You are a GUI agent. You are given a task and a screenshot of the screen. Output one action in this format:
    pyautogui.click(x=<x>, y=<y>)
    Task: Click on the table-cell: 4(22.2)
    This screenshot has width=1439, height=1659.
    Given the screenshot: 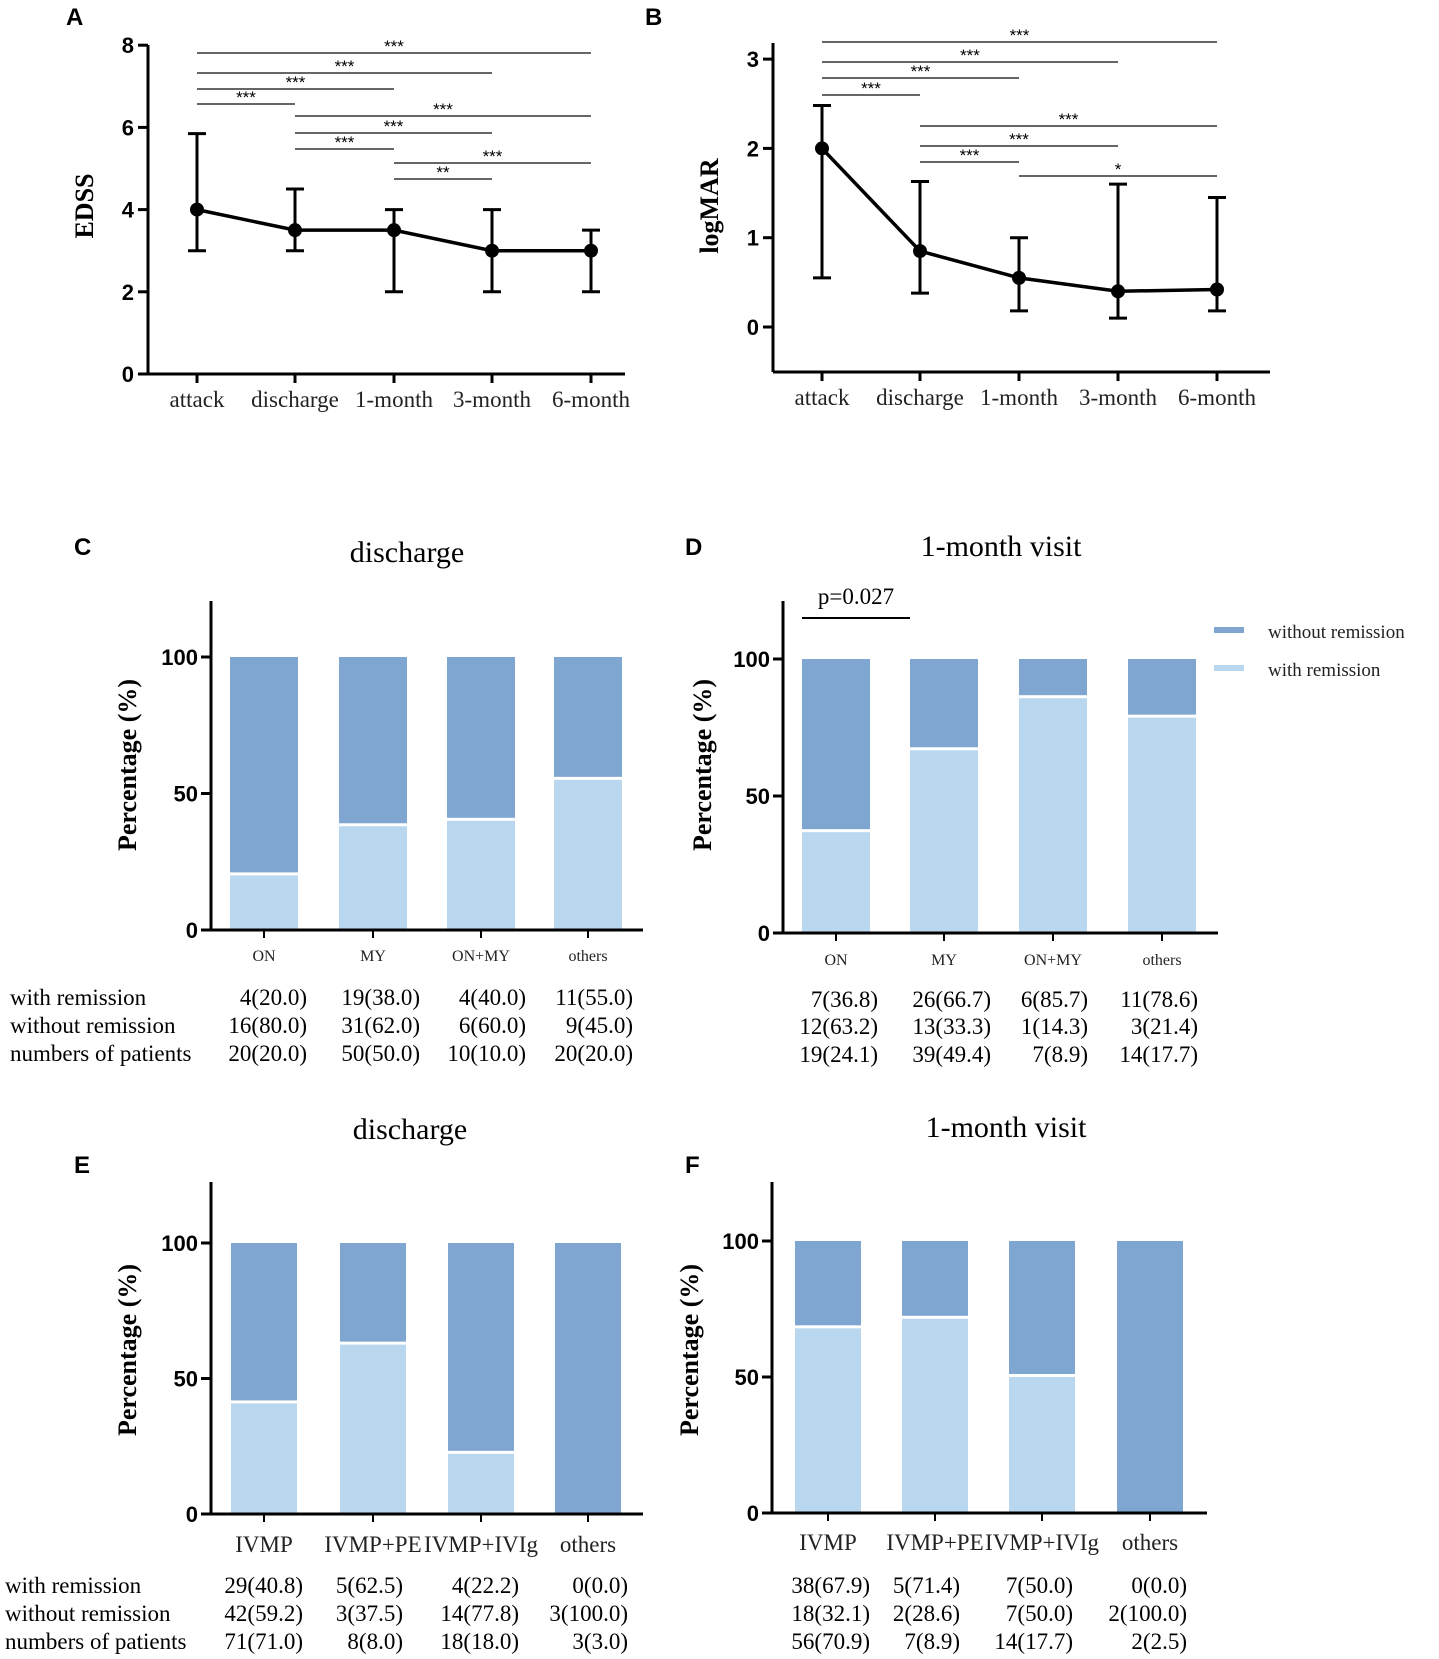 What is the action you would take?
    pyautogui.click(x=485, y=1585)
    